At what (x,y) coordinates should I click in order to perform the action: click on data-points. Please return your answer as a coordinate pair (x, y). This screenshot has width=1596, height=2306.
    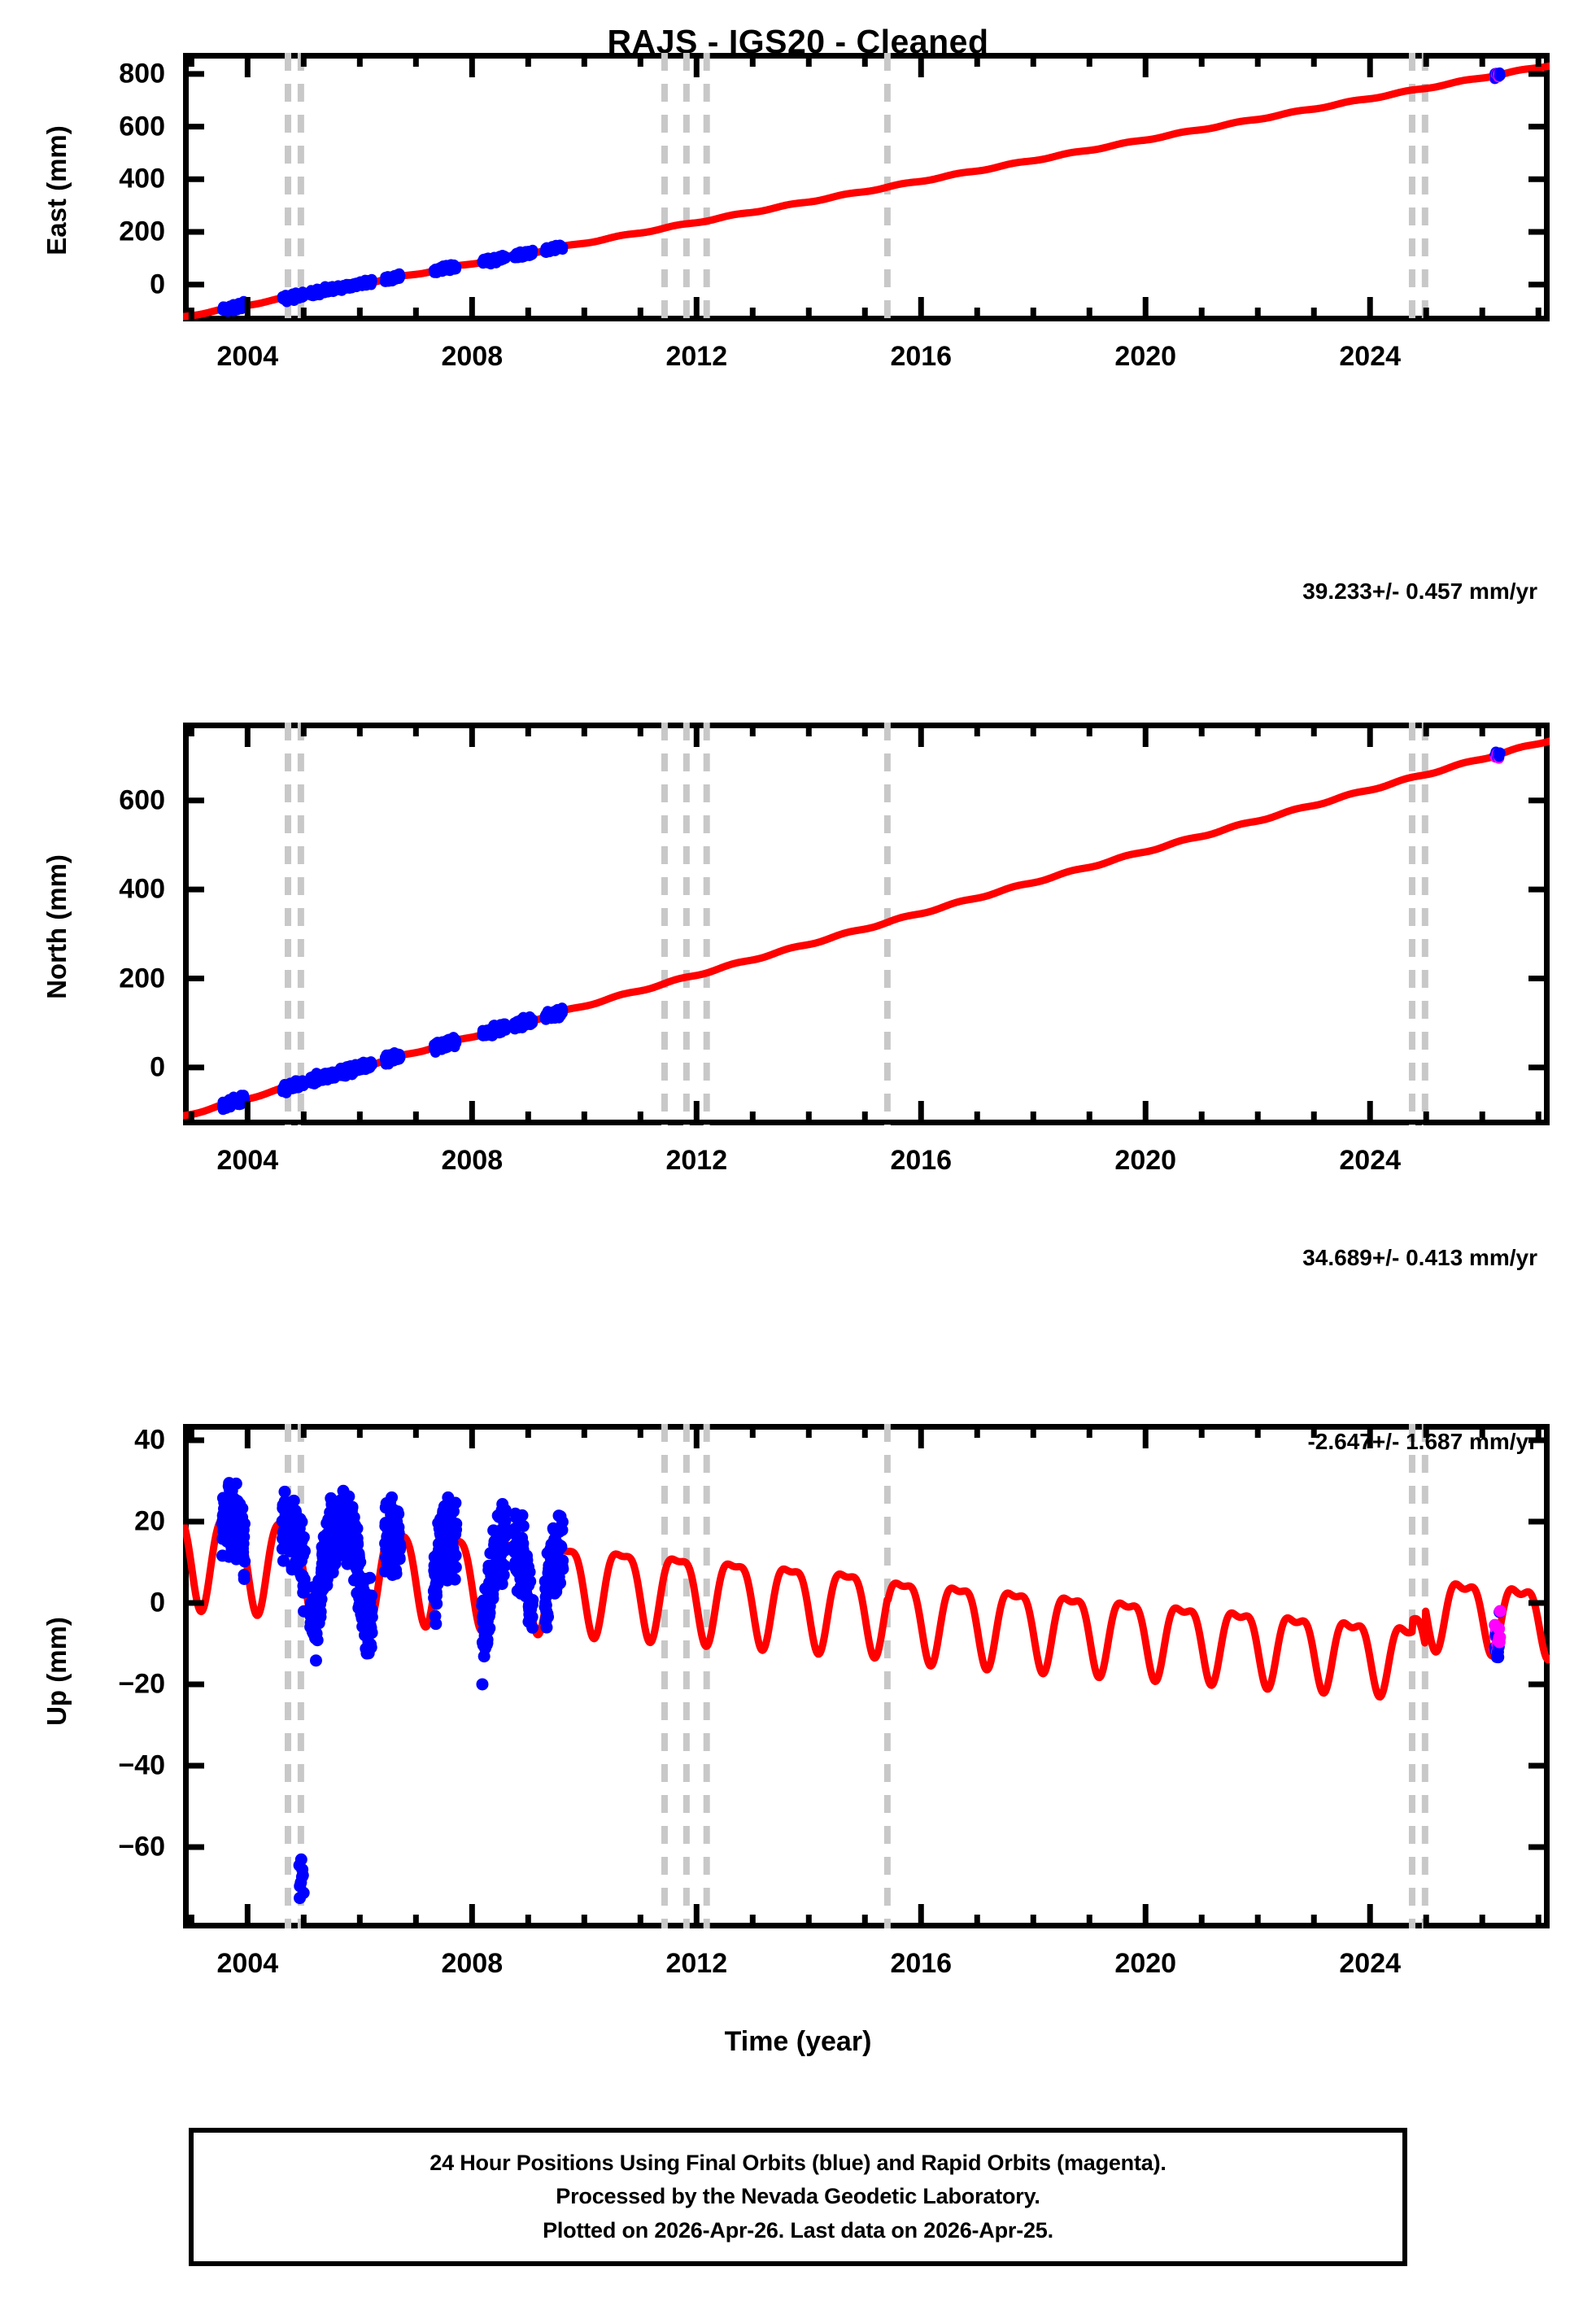
    Looking at the image, I should click on (861, 931).